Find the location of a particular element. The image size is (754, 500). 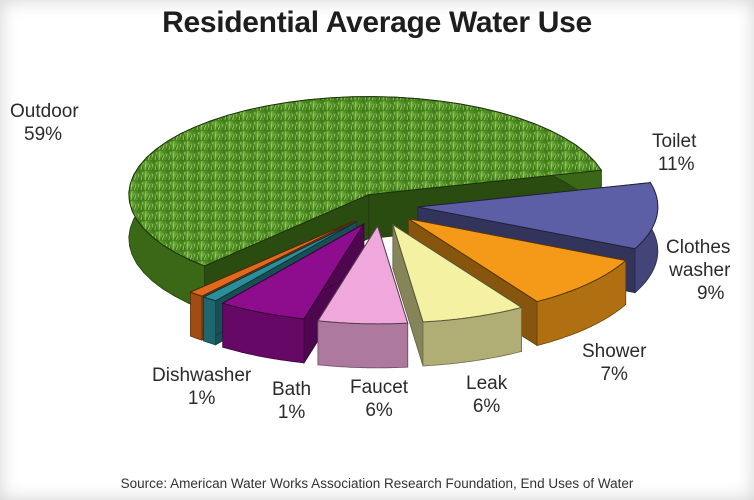

pie-slice-leak is located at coordinates (363, 296).